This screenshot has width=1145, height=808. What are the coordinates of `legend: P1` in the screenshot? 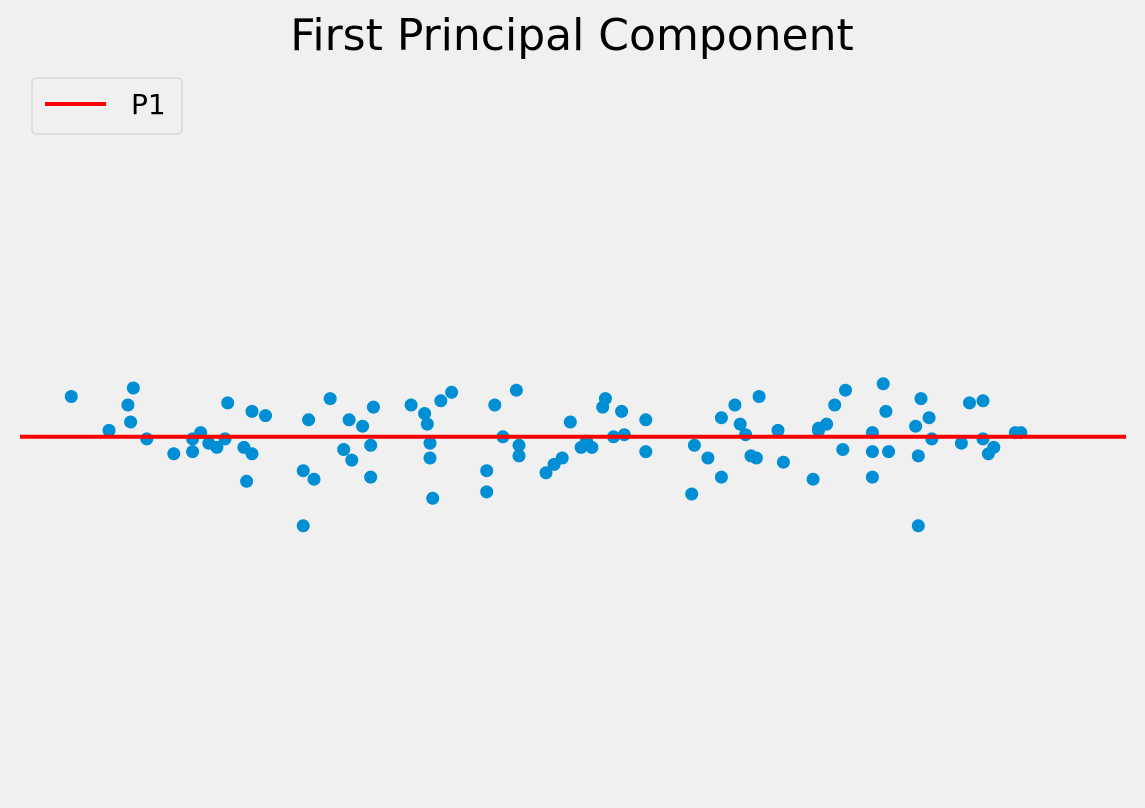 It's located at (107, 106).